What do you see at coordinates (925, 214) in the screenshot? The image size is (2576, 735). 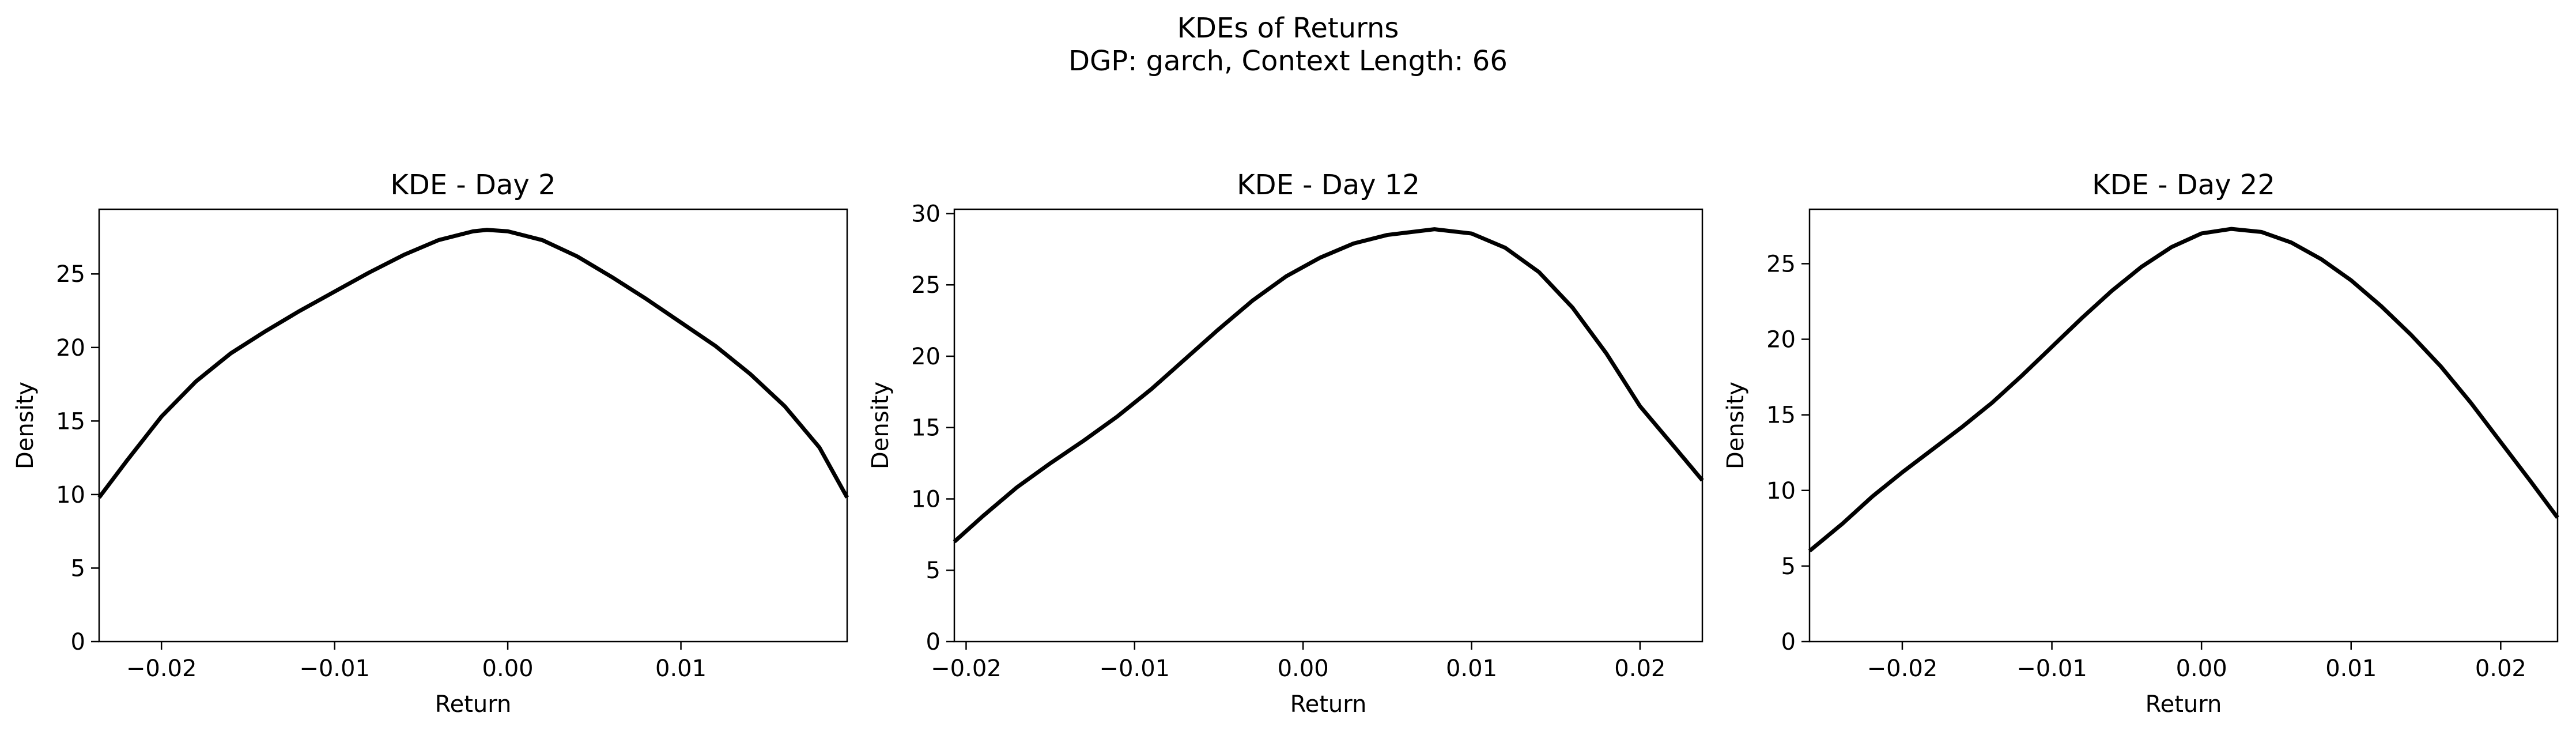 I see `y-tick-label: 30` at bounding box center [925, 214].